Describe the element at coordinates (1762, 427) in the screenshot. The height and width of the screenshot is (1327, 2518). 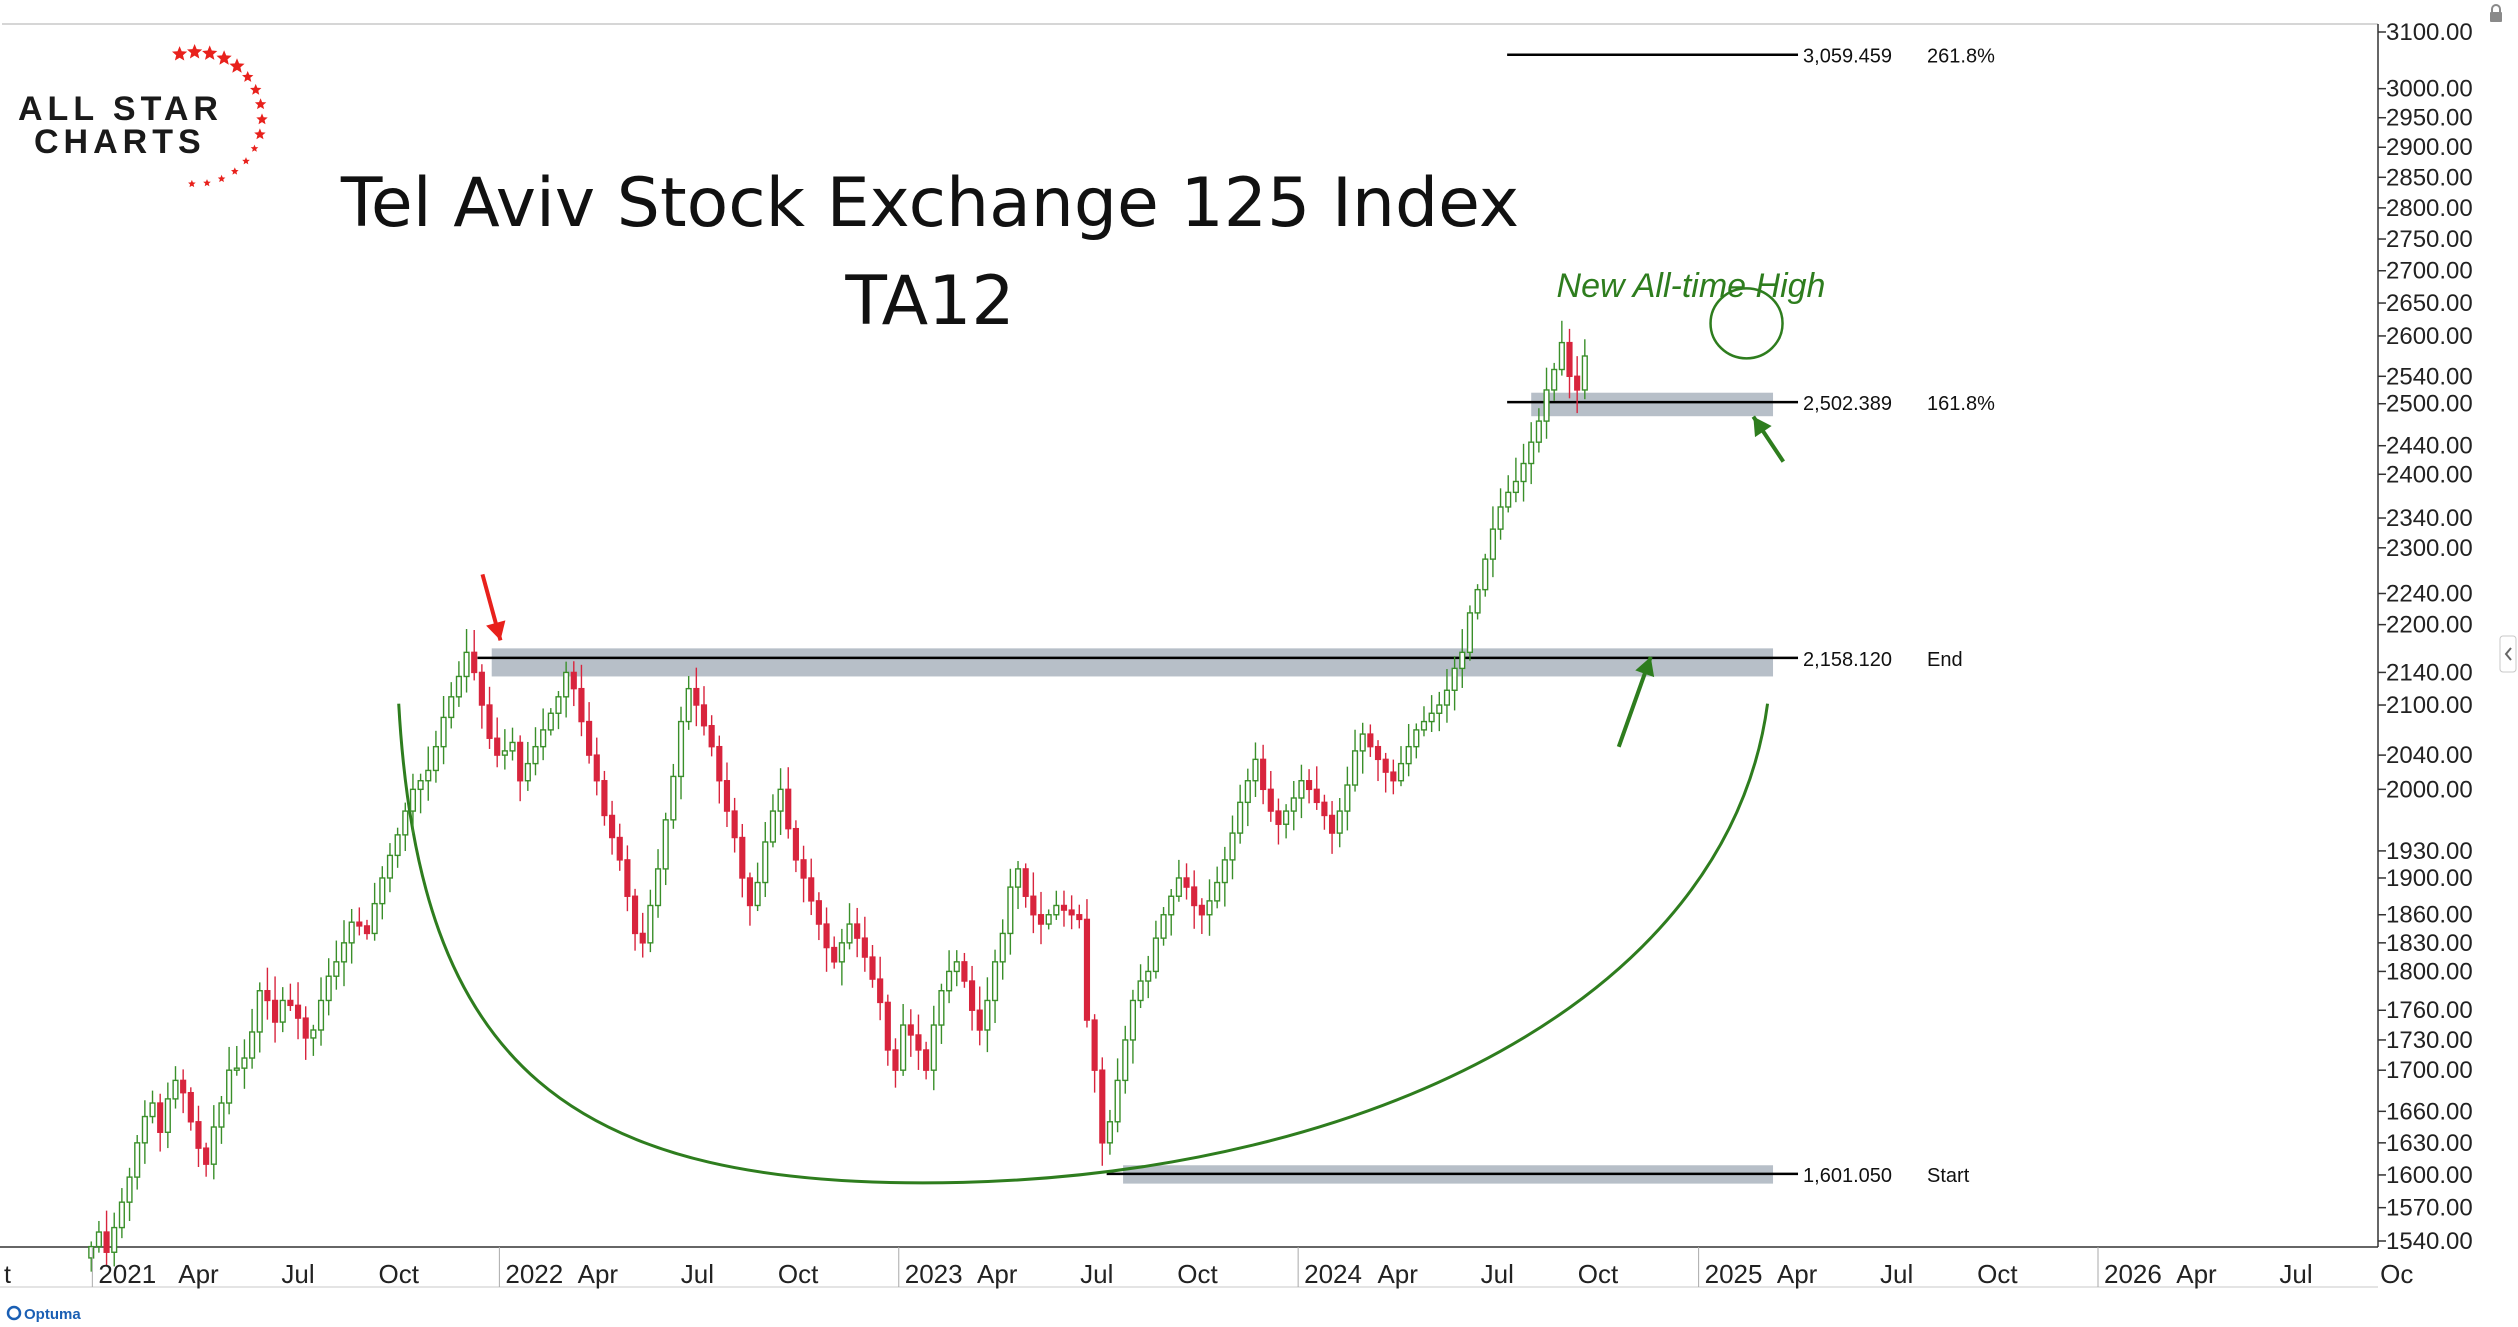
I see `green-arrow-retest-head` at that location.